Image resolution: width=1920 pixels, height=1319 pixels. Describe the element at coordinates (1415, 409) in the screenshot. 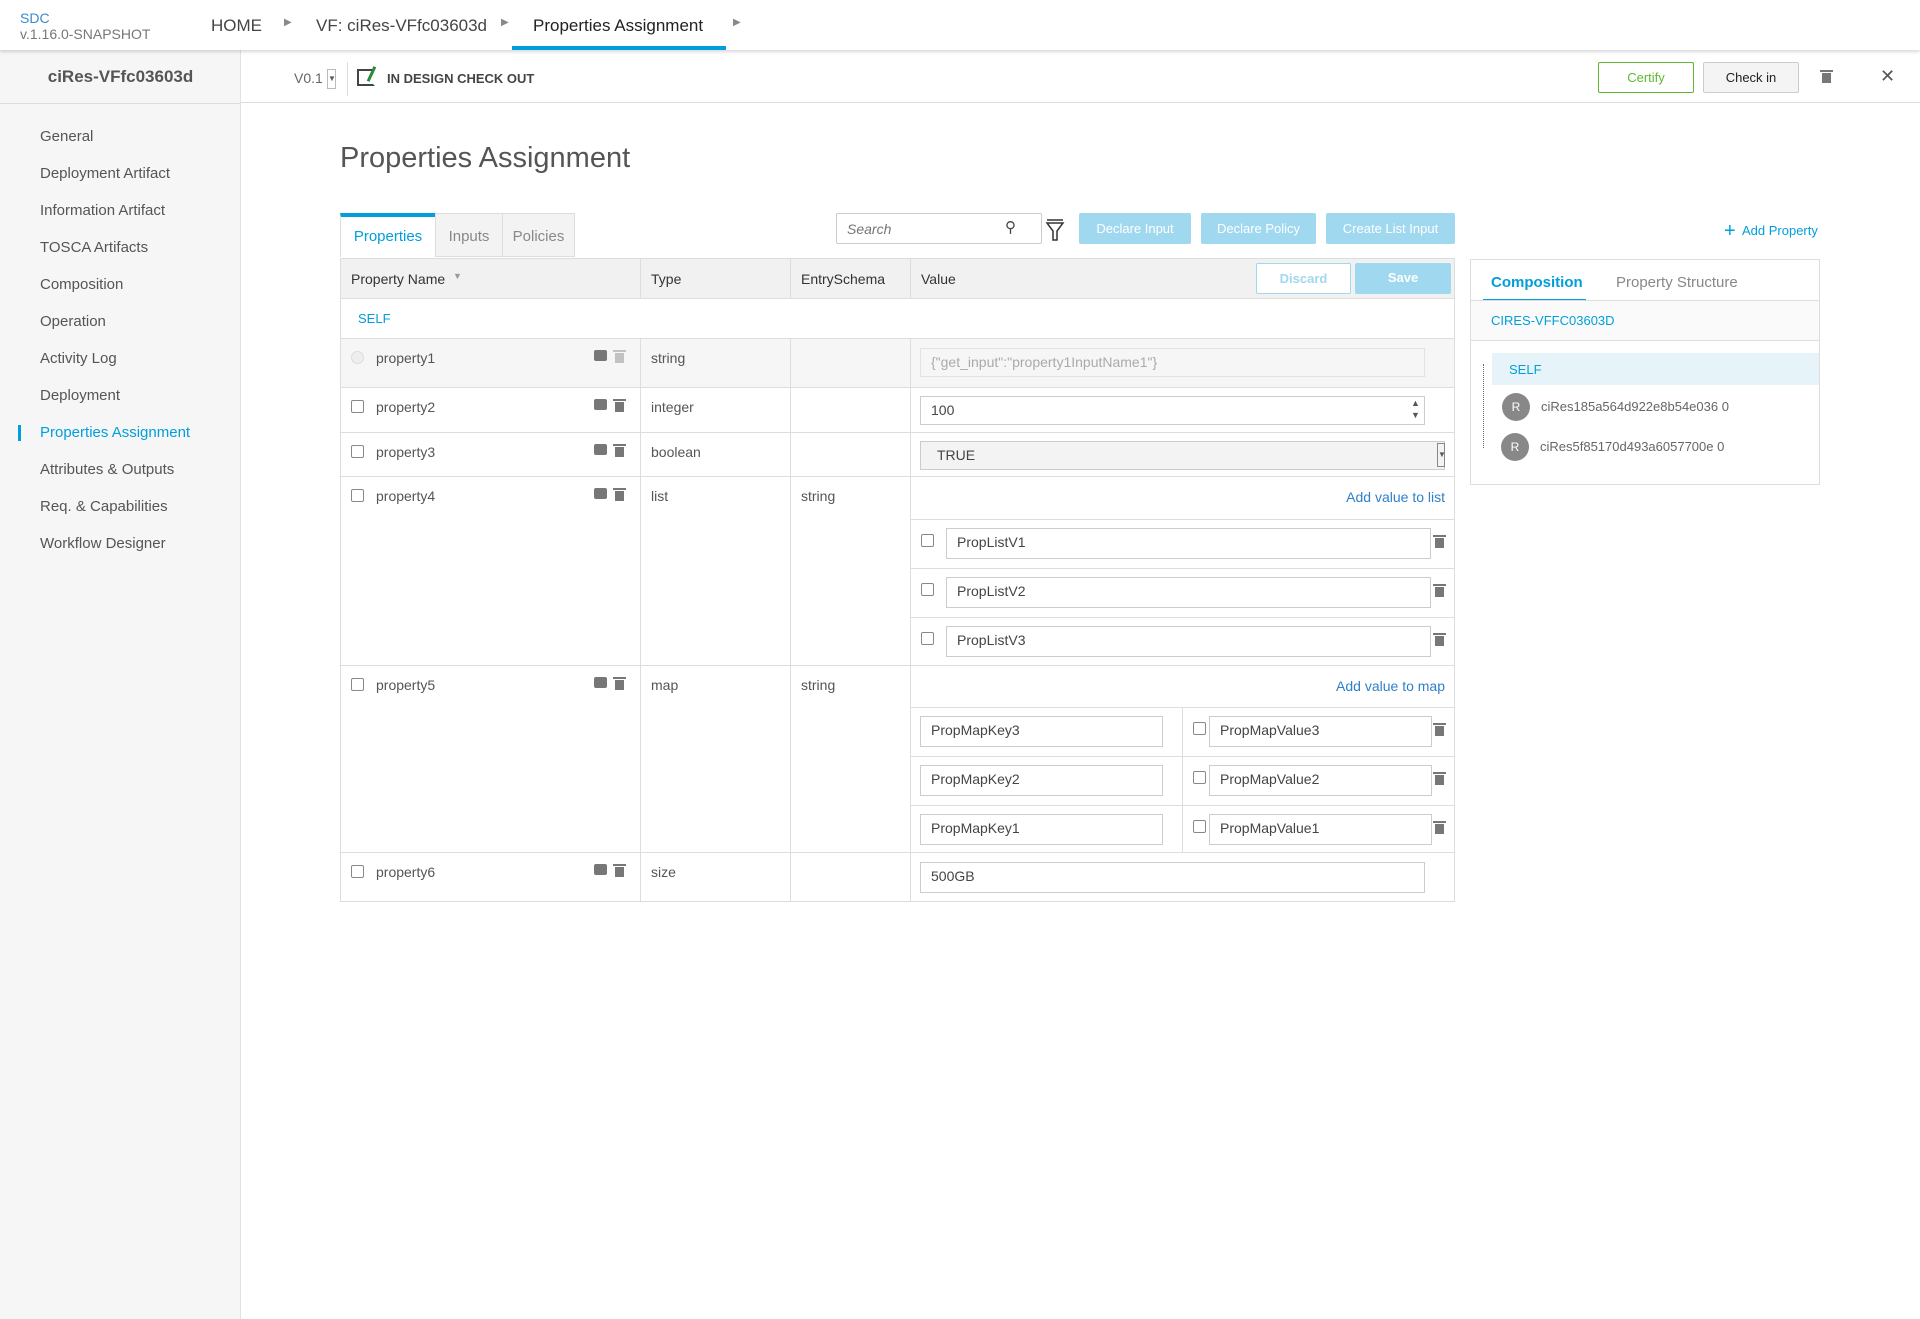

I see `spinner-icon: ▲ ▼` at that location.